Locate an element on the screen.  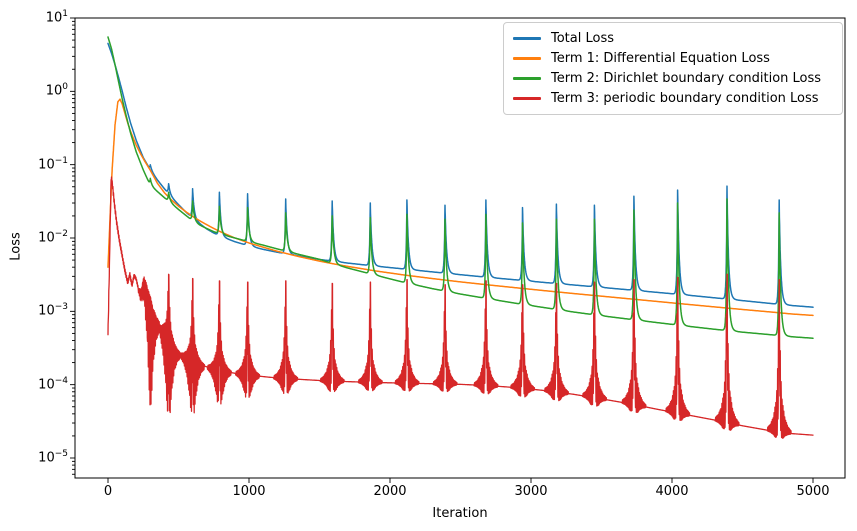
legend-line-sample-red is located at coordinates (527, 98).